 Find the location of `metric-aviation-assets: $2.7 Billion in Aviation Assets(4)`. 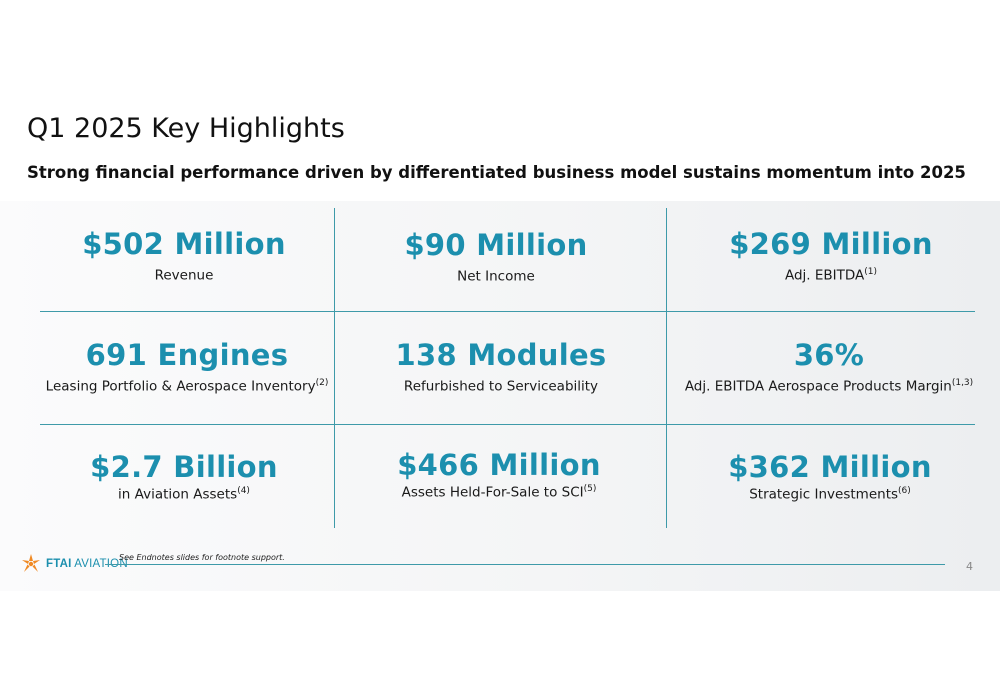

metric-aviation-assets: $2.7 Billion in Aviation Assets(4) is located at coordinates (184, 476).